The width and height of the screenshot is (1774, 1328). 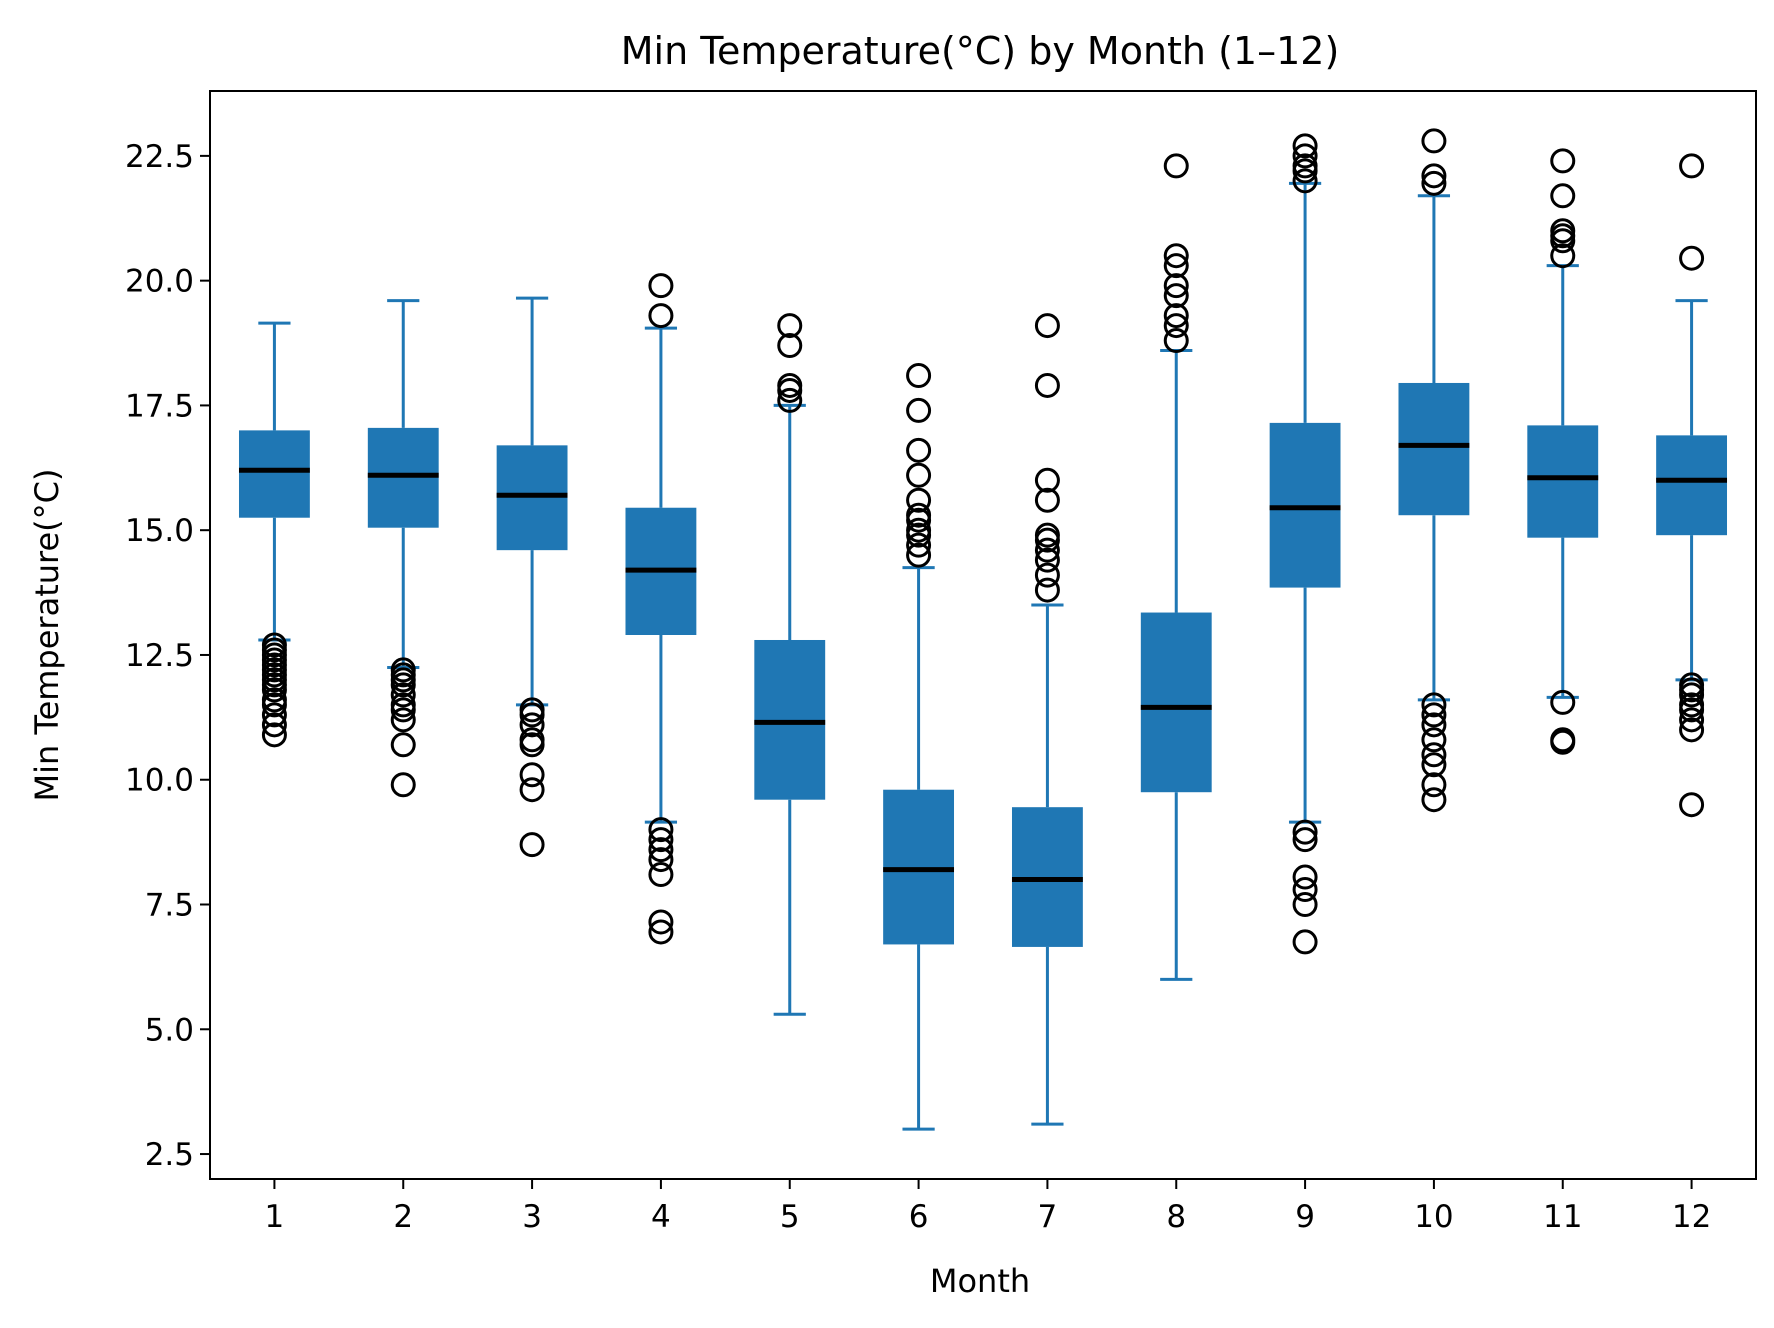 What do you see at coordinates (403, 1217) in the screenshot?
I see `x-tick-label: 2` at bounding box center [403, 1217].